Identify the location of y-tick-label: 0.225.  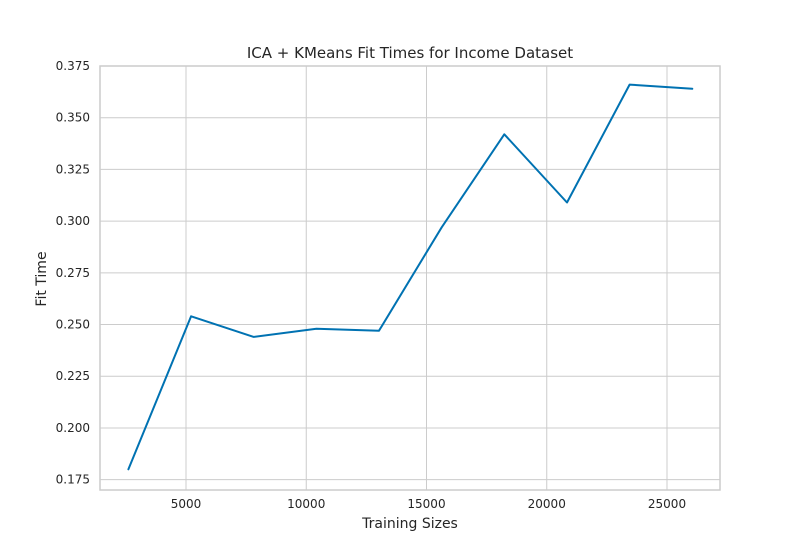
(73, 376).